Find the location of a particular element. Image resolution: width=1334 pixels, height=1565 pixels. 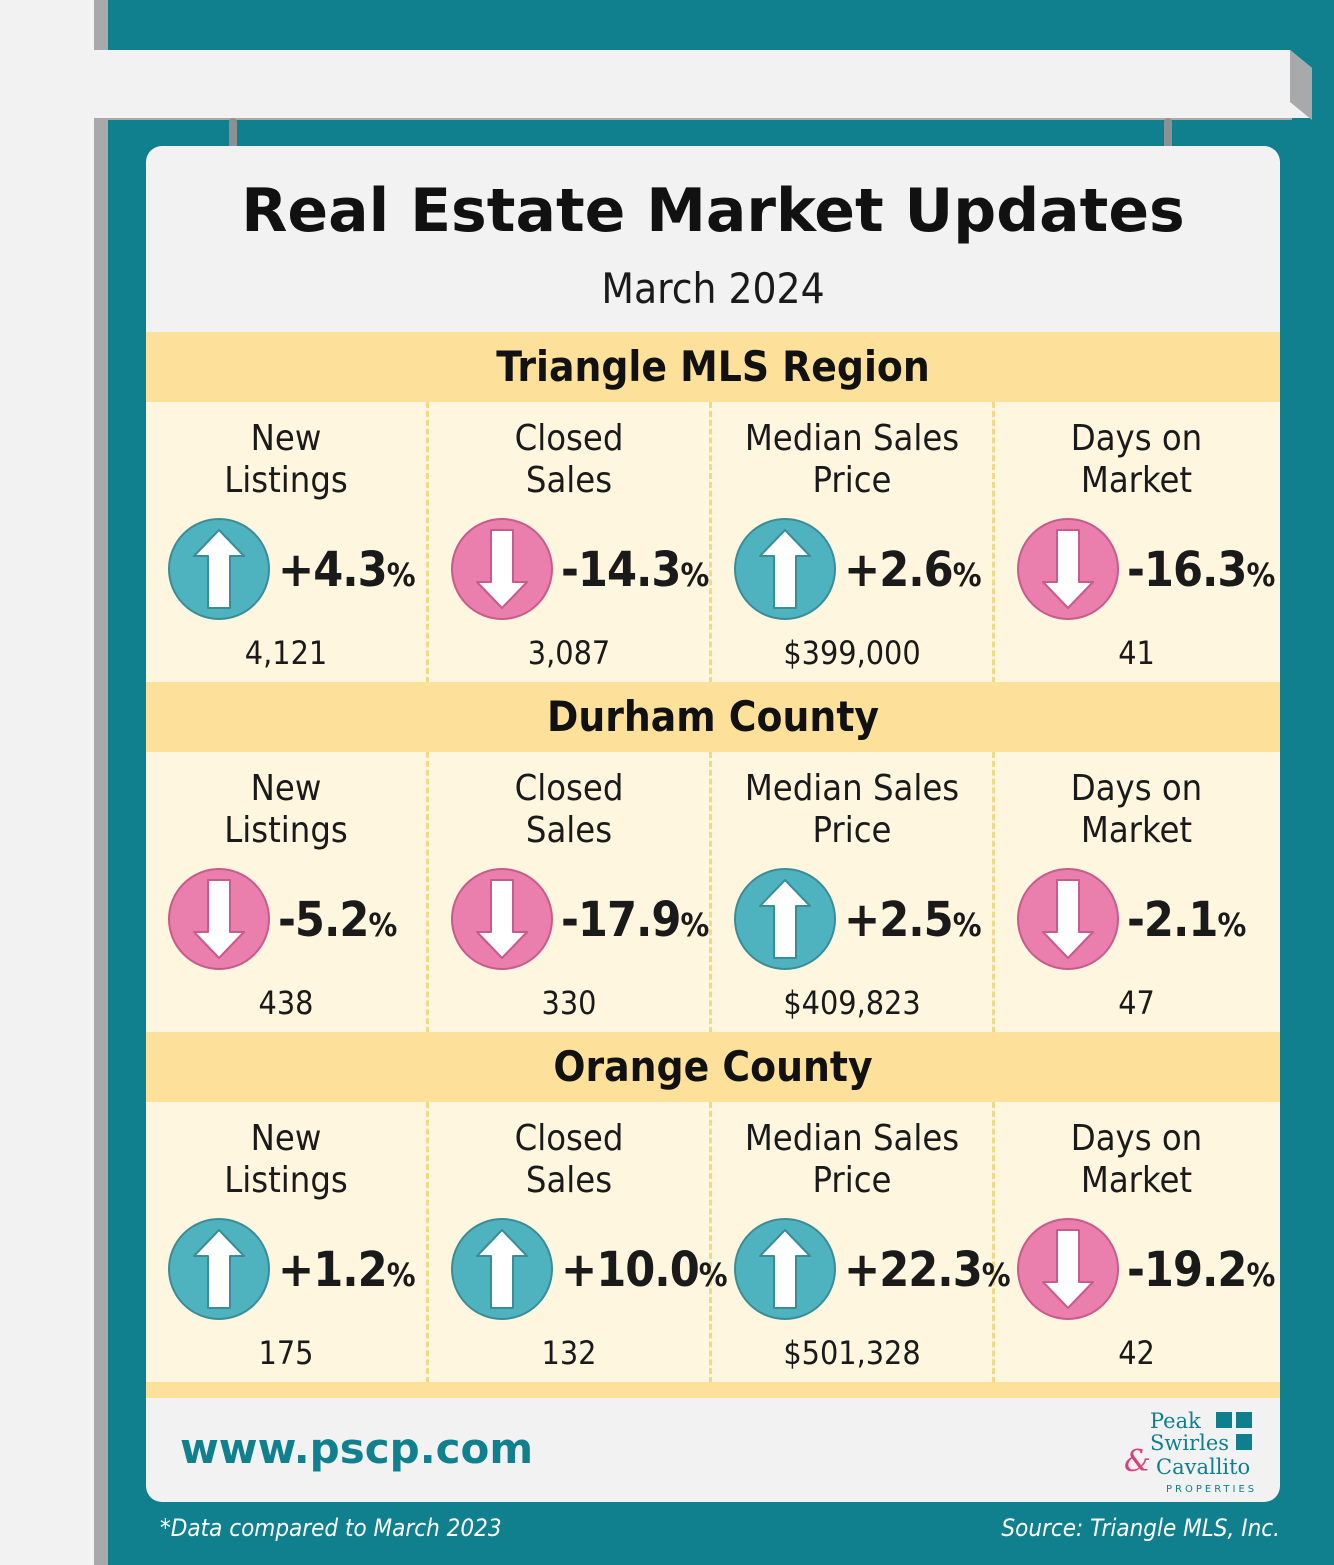

metric-change-value: -5.2 is located at coordinates (323, 920).